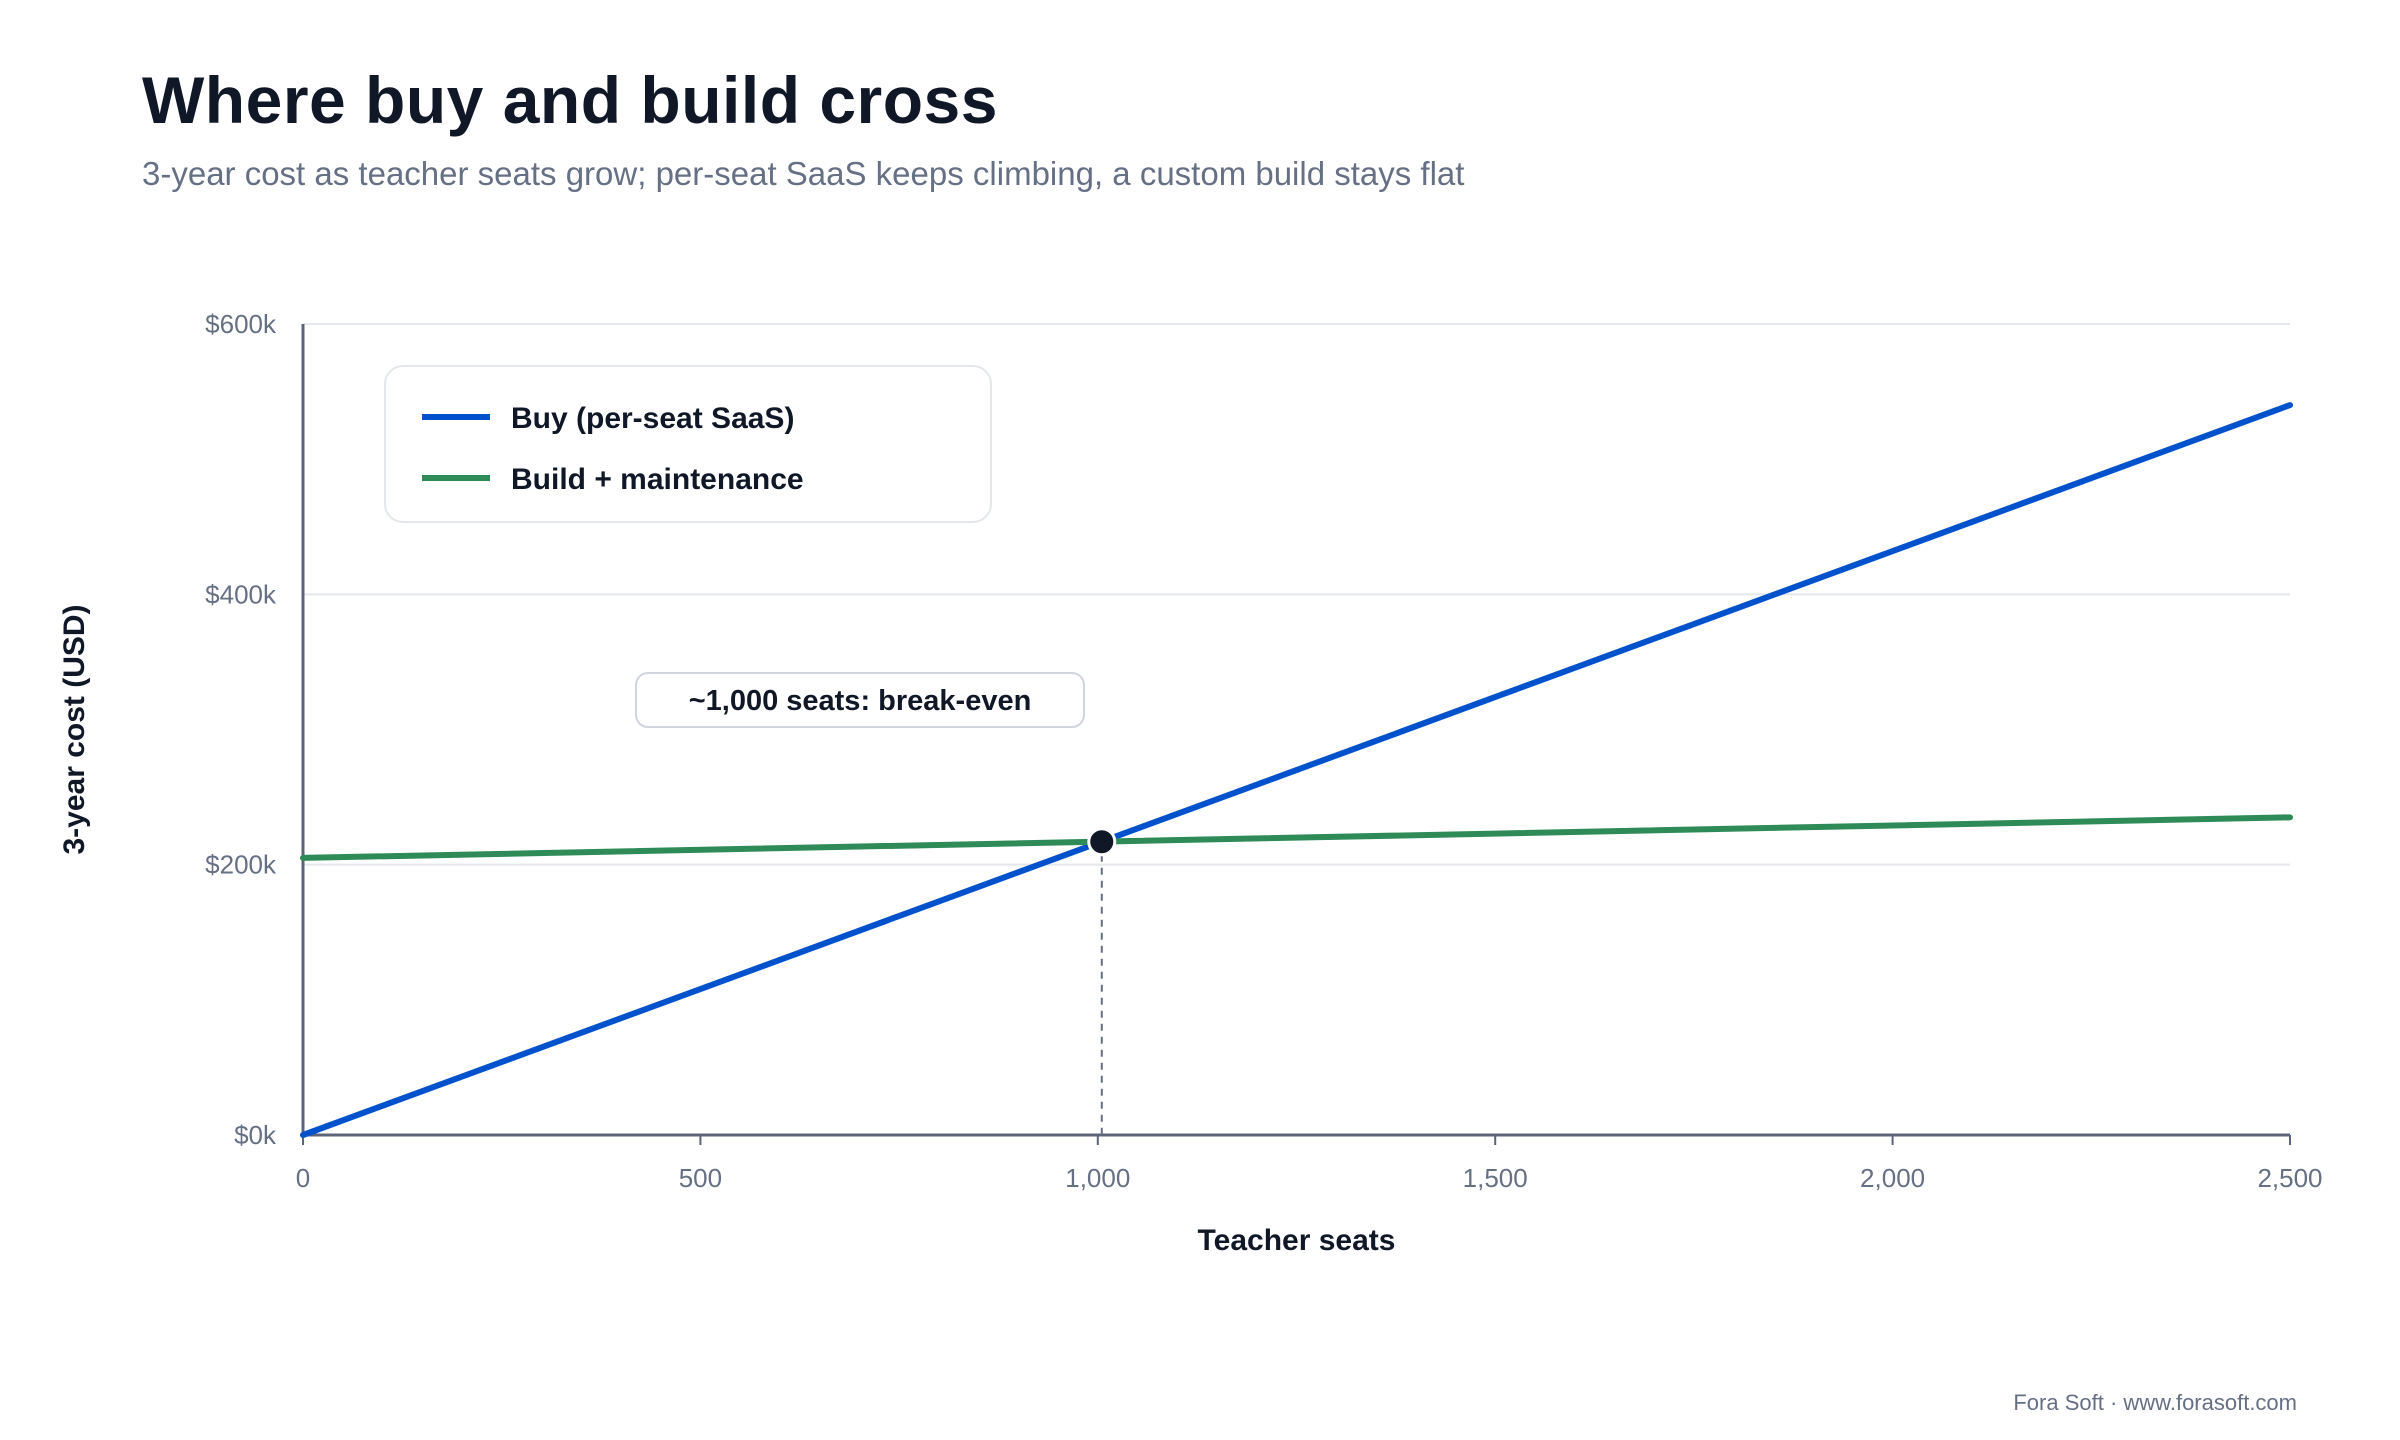  Describe the element at coordinates (1892, 1178) in the screenshot. I see `x-tick-label: 2,000` at that location.